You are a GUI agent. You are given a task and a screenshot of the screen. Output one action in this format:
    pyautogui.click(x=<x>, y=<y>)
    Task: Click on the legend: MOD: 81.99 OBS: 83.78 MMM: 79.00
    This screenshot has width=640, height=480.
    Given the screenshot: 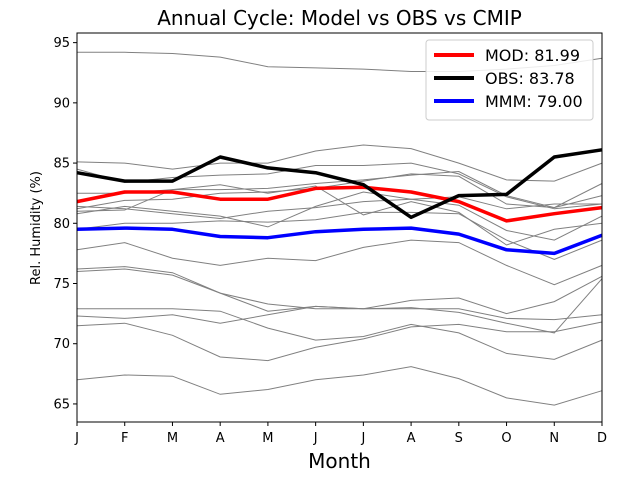 What is the action you would take?
    pyautogui.click(x=509, y=80)
    